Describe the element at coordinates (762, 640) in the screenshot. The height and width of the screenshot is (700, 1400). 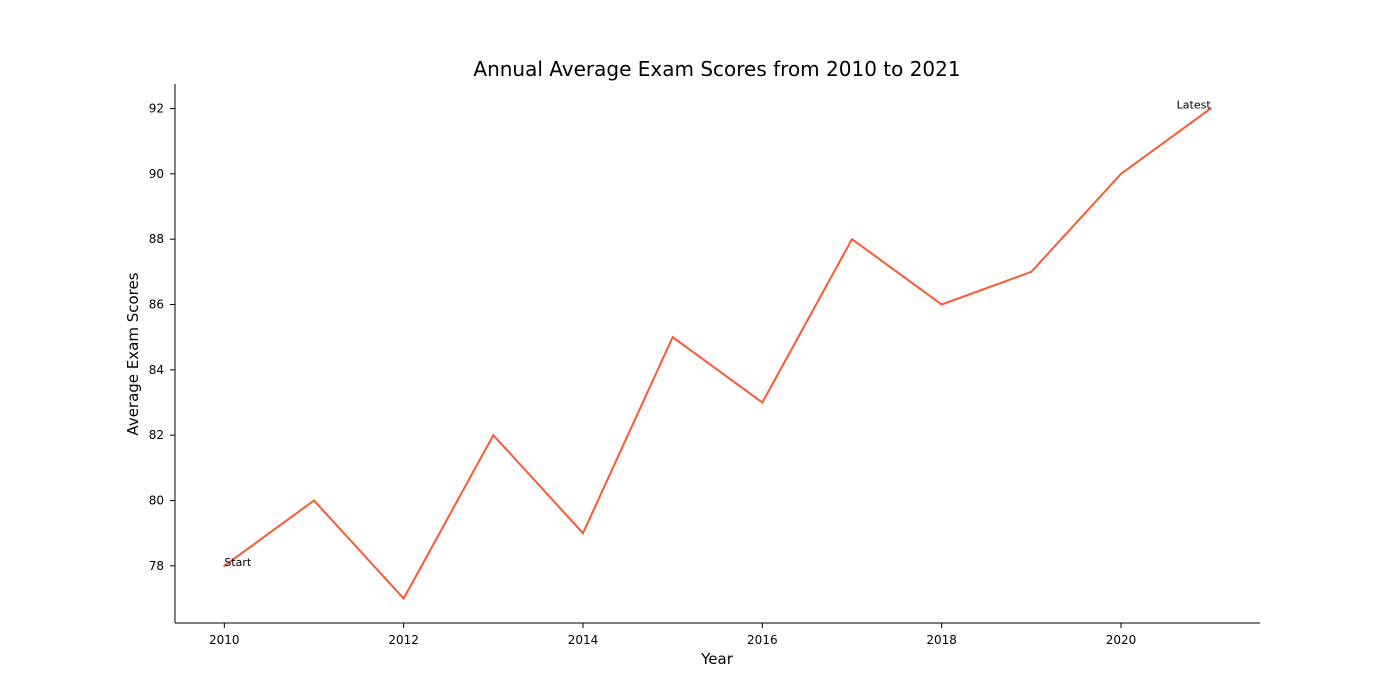
I see `x-tick-label: 2016` at that location.